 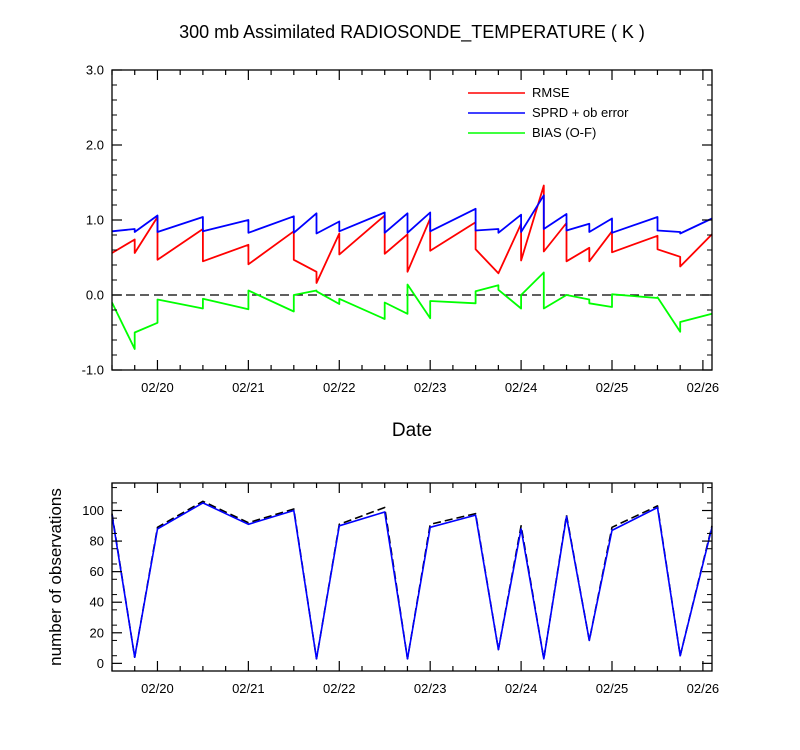 What do you see at coordinates (339, 387) in the screenshot?
I see `top-x-tick-label-2: 02/22` at bounding box center [339, 387].